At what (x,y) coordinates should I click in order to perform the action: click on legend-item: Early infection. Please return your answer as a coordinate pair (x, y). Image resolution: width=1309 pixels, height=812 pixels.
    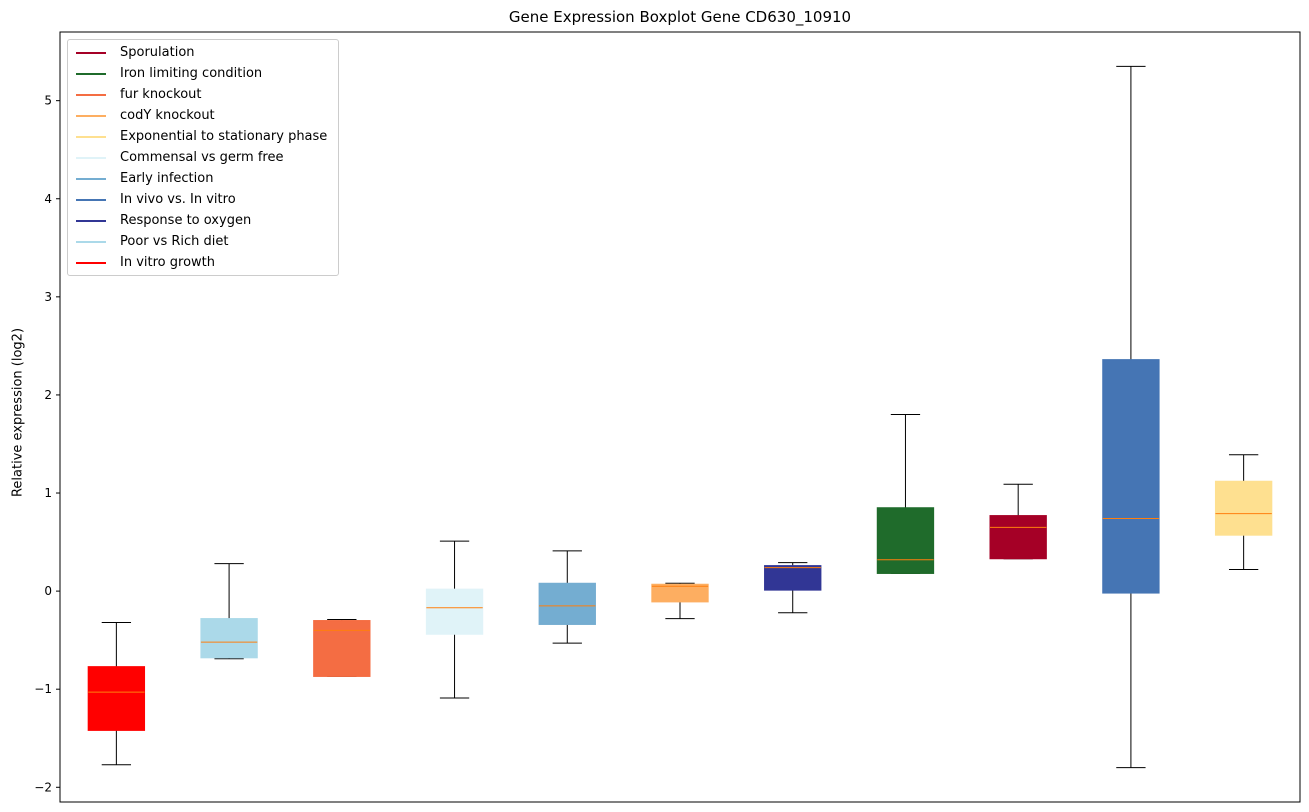
    Looking at the image, I should click on (203, 178).